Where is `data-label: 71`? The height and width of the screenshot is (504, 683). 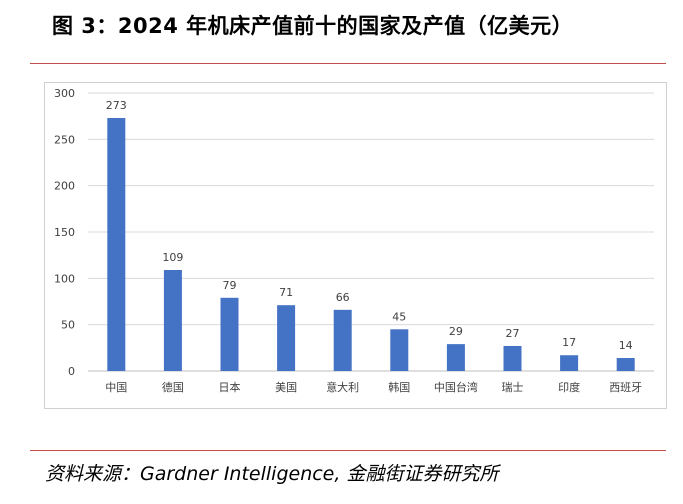
data-label: 71 is located at coordinates (286, 292).